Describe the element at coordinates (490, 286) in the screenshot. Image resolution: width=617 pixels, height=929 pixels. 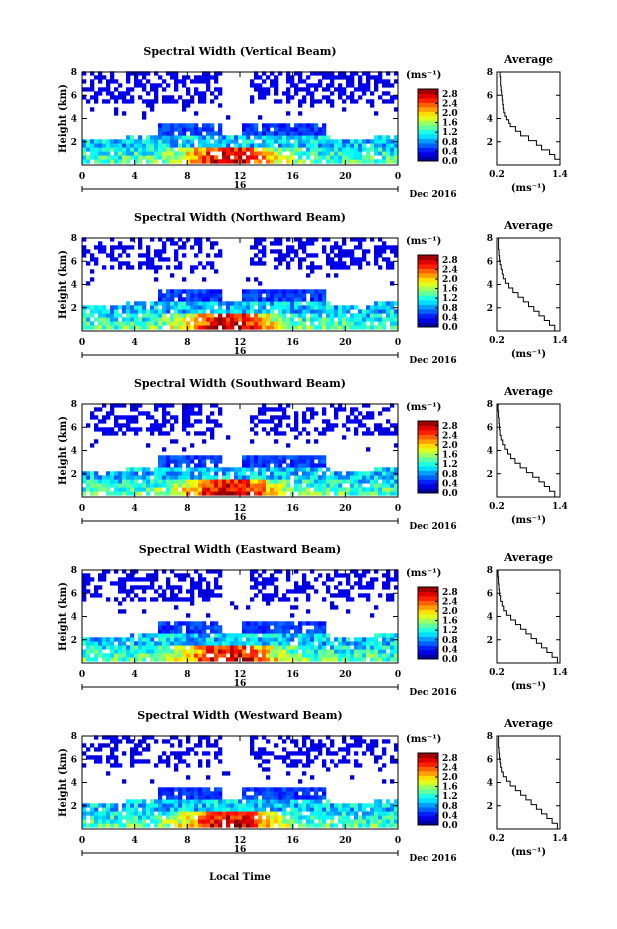
I see `average-y-tick-label: 4` at that location.